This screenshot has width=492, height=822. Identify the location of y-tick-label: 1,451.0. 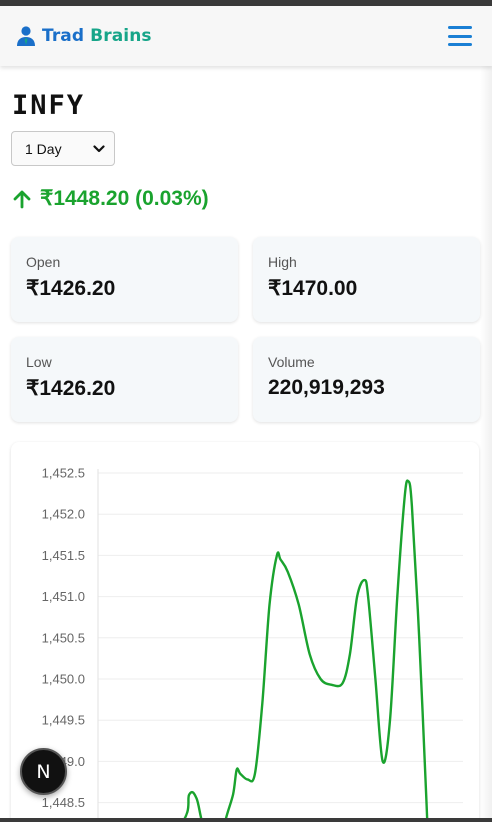
(63, 596).